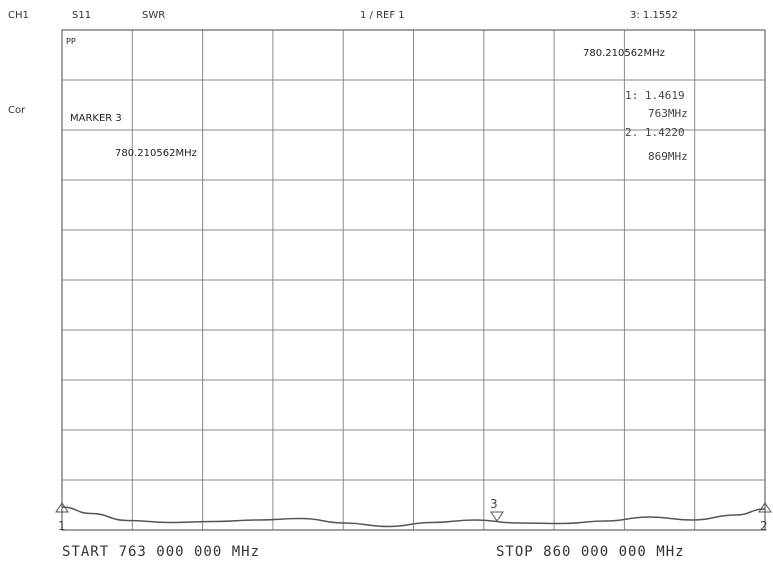 Image resolution: width=773 pixels, height=566 pixels. What do you see at coordinates (668, 113) in the screenshot?
I see `marker-1-freq: 763MHz` at bounding box center [668, 113].